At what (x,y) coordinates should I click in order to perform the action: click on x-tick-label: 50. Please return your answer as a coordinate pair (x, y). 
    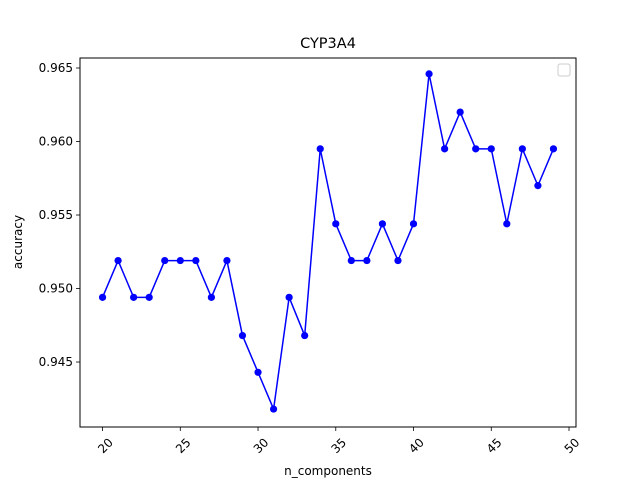
    Looking at the image, I should click on (572, 445).